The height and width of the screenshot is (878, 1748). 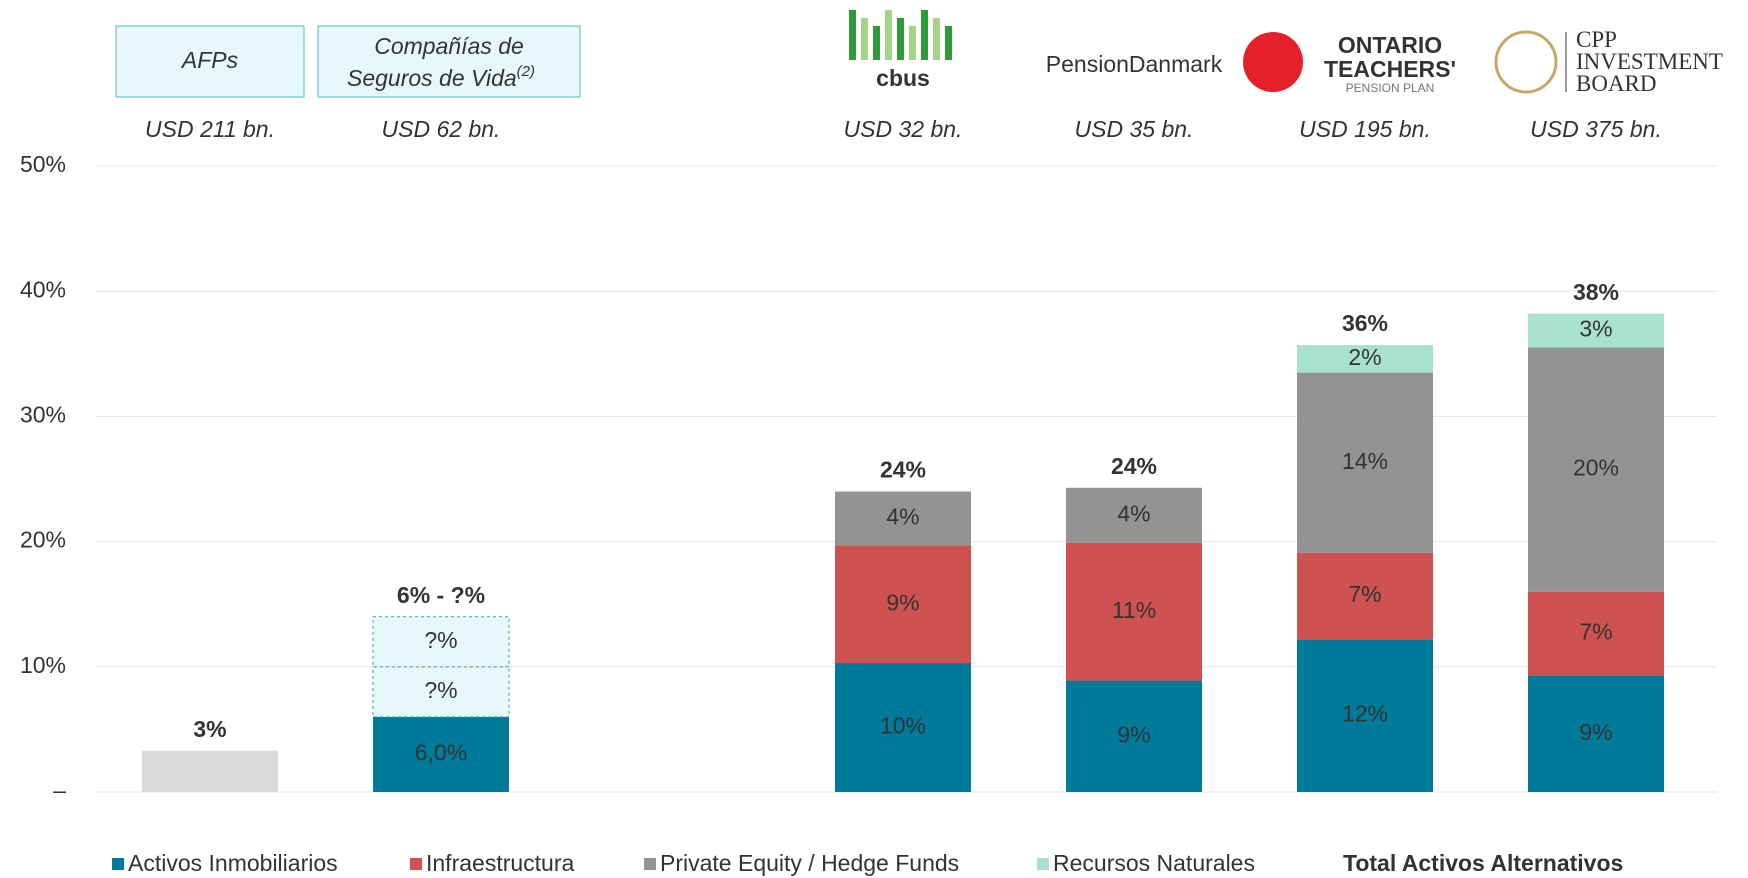 What do you see at coordinates (1390, 69) in the screenshot?
I see `logo-line: TEACHERS'` at bounding box center [1390, 69].